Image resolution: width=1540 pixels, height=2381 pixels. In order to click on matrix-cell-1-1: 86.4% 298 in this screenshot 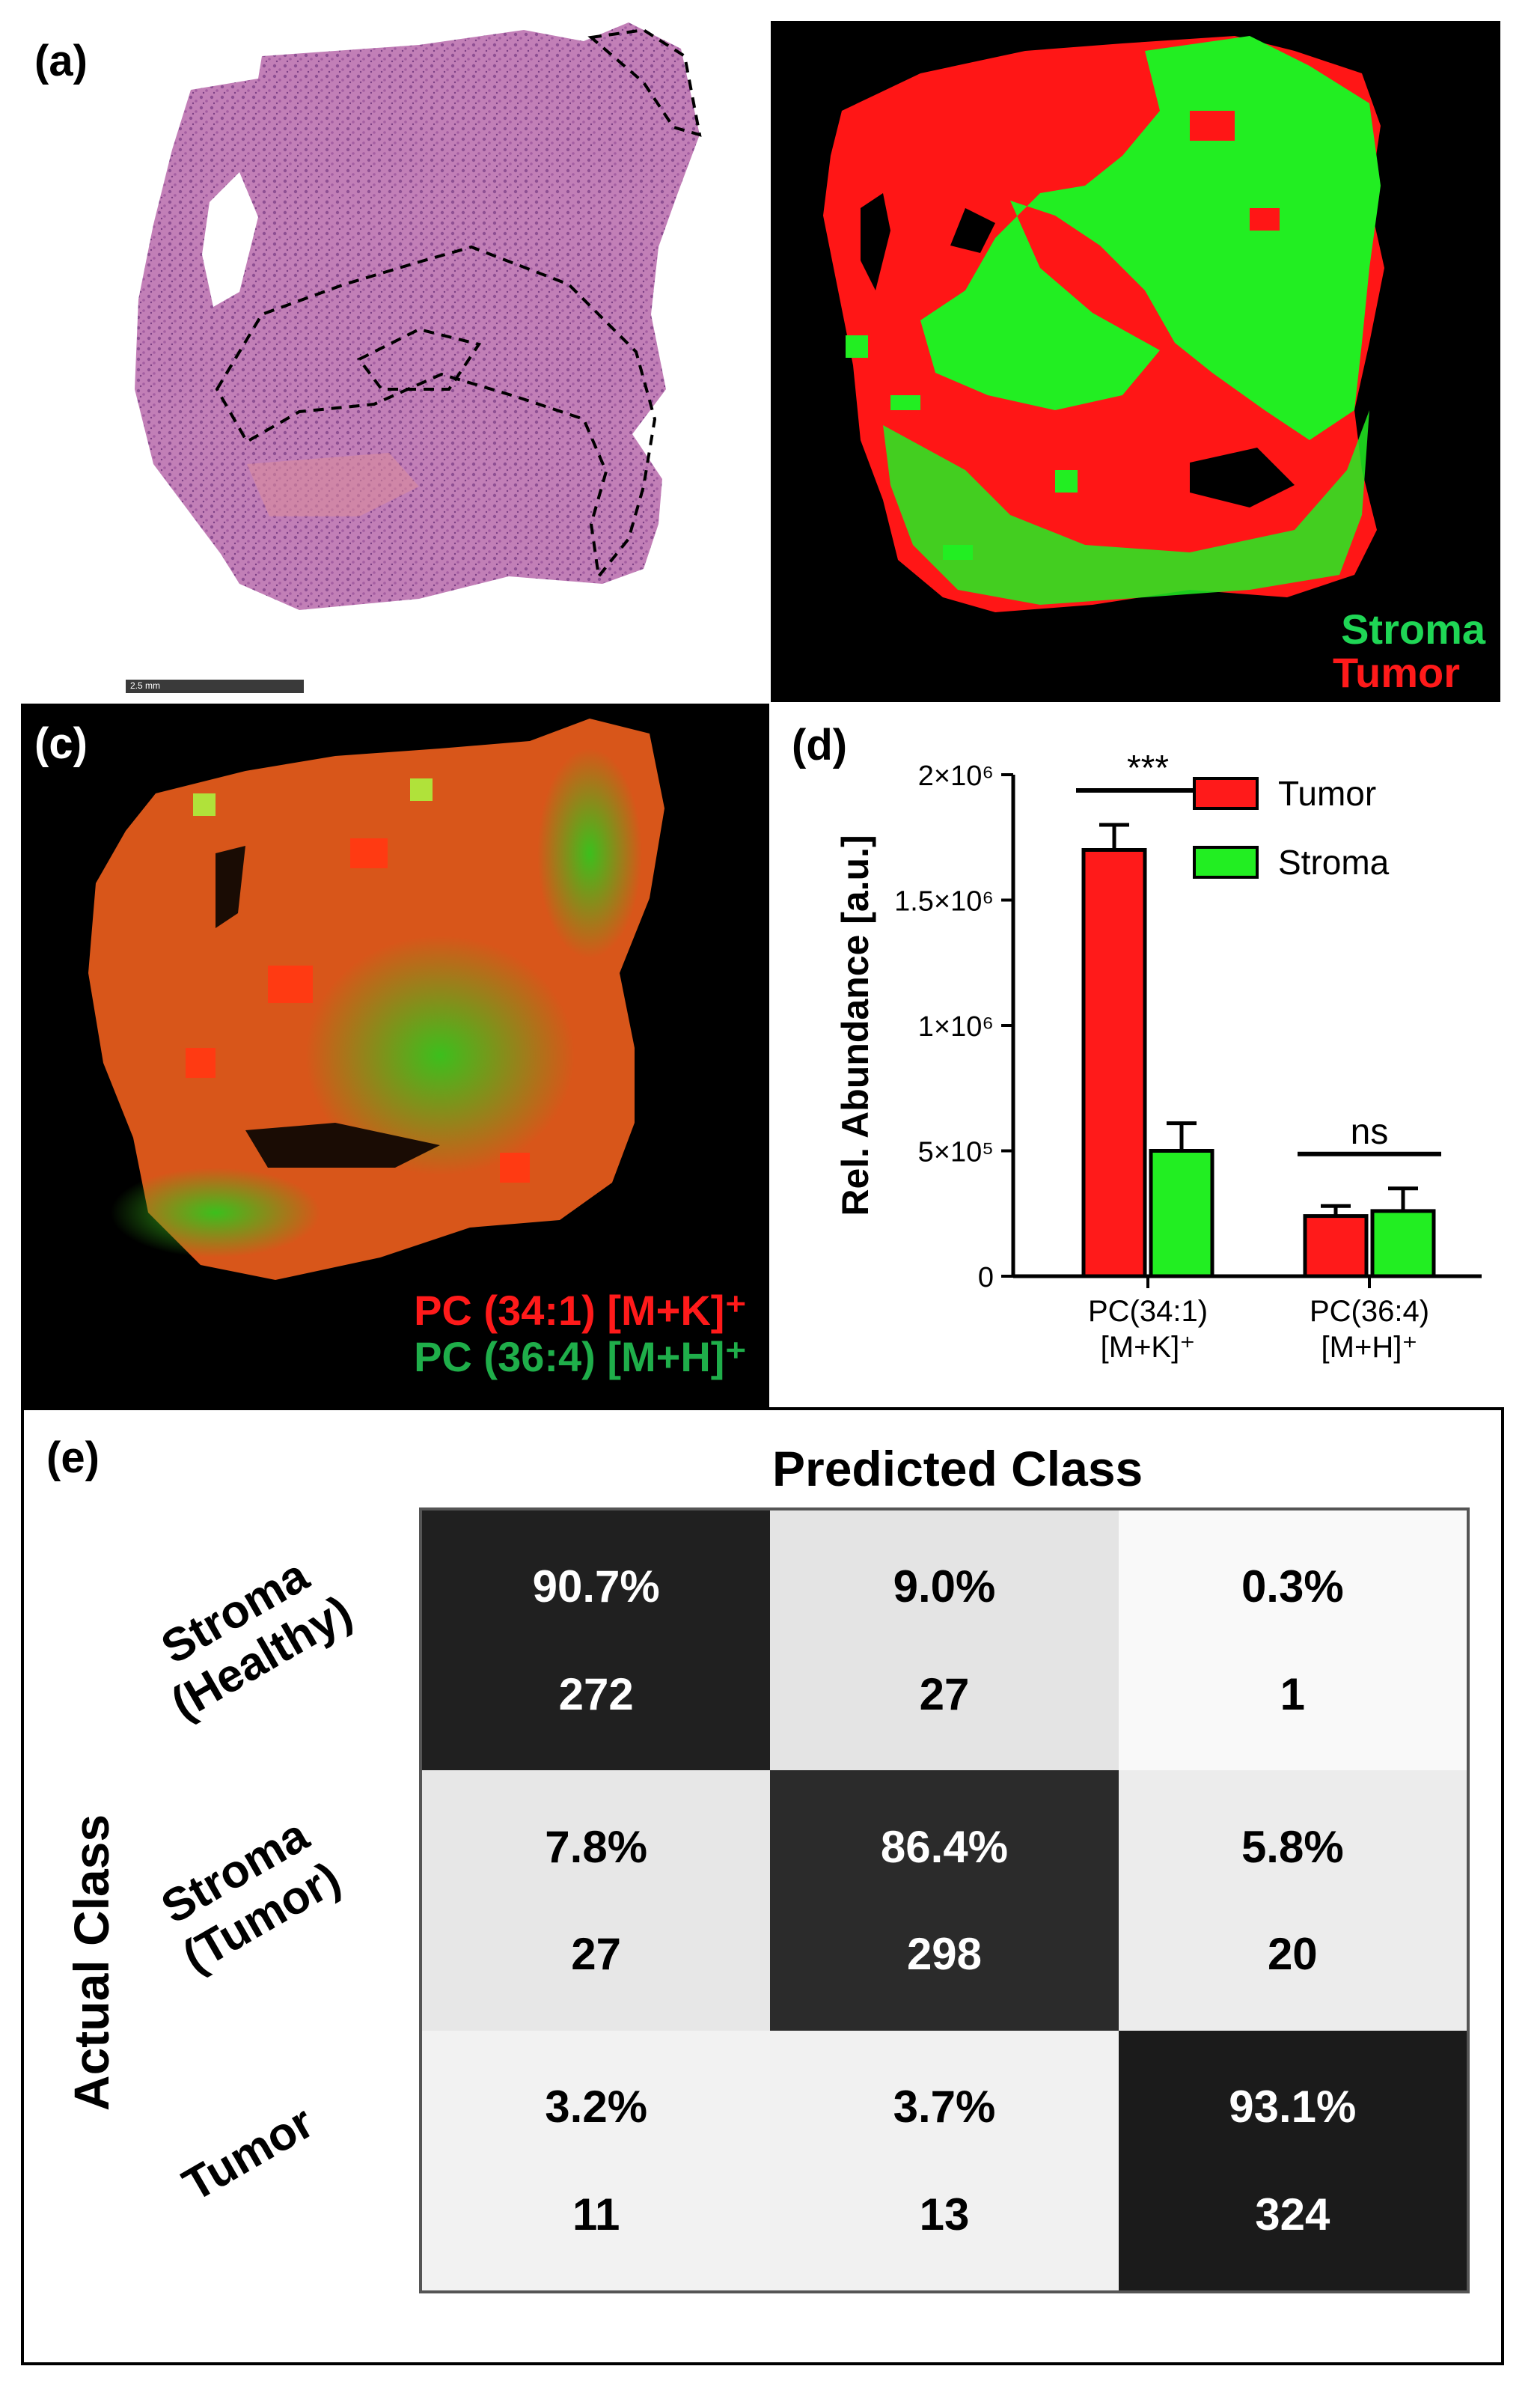, I will do `click(945, 1900)`.